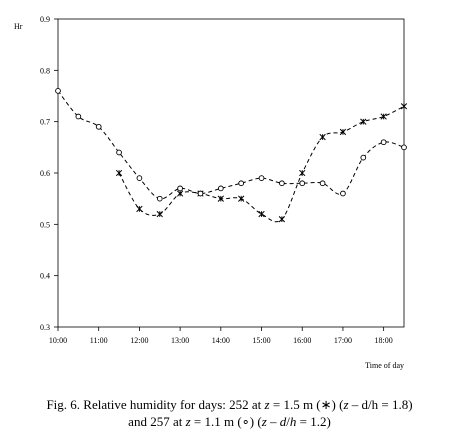  I want to click on caption-text: /, so click(288, 421).